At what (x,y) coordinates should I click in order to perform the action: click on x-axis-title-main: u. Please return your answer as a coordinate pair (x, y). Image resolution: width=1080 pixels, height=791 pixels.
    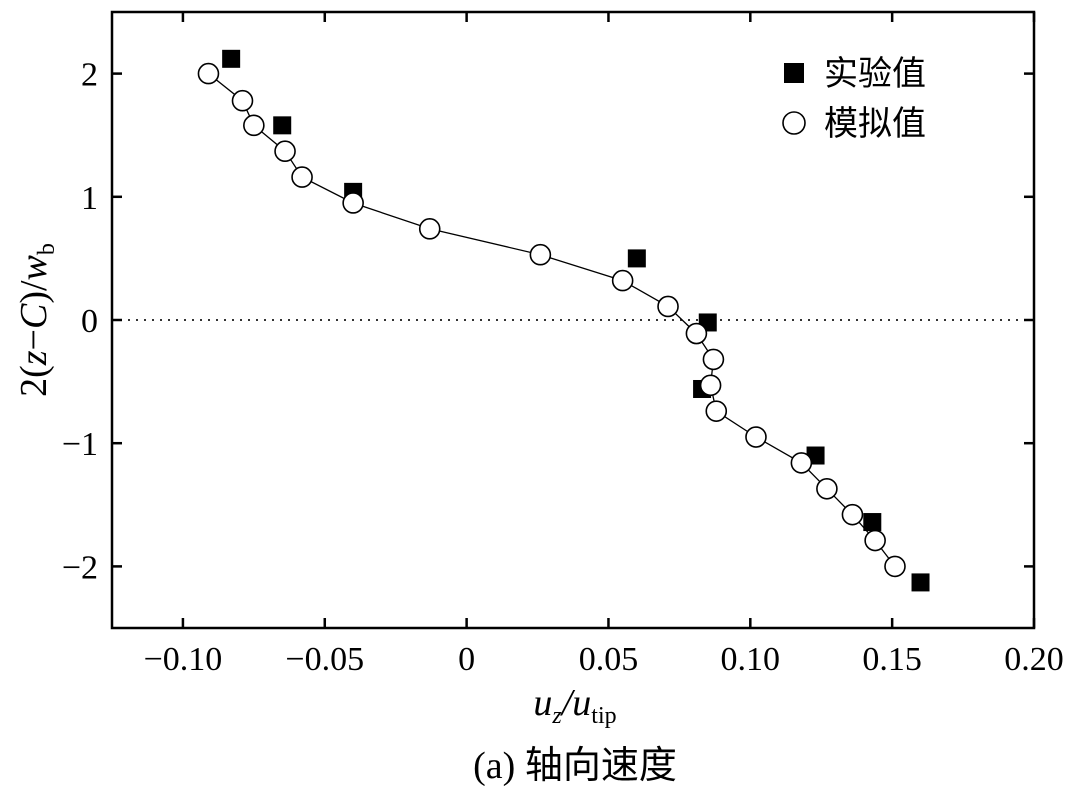
    Looking at the image, I should click on (542, 703).